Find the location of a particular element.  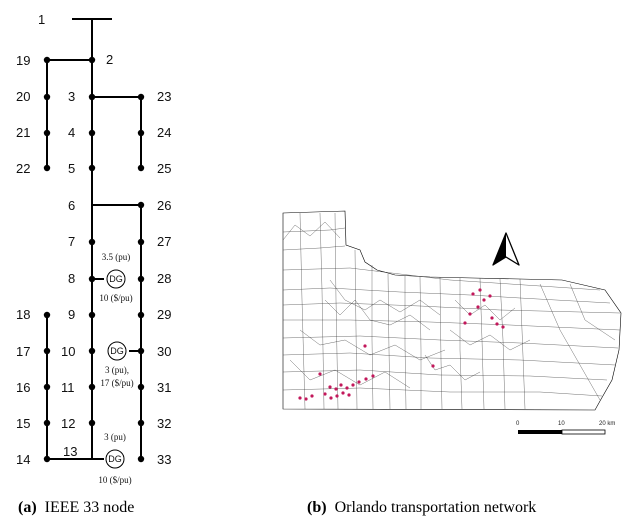

node-label-18: 18 is located at coordinates (23, 314).